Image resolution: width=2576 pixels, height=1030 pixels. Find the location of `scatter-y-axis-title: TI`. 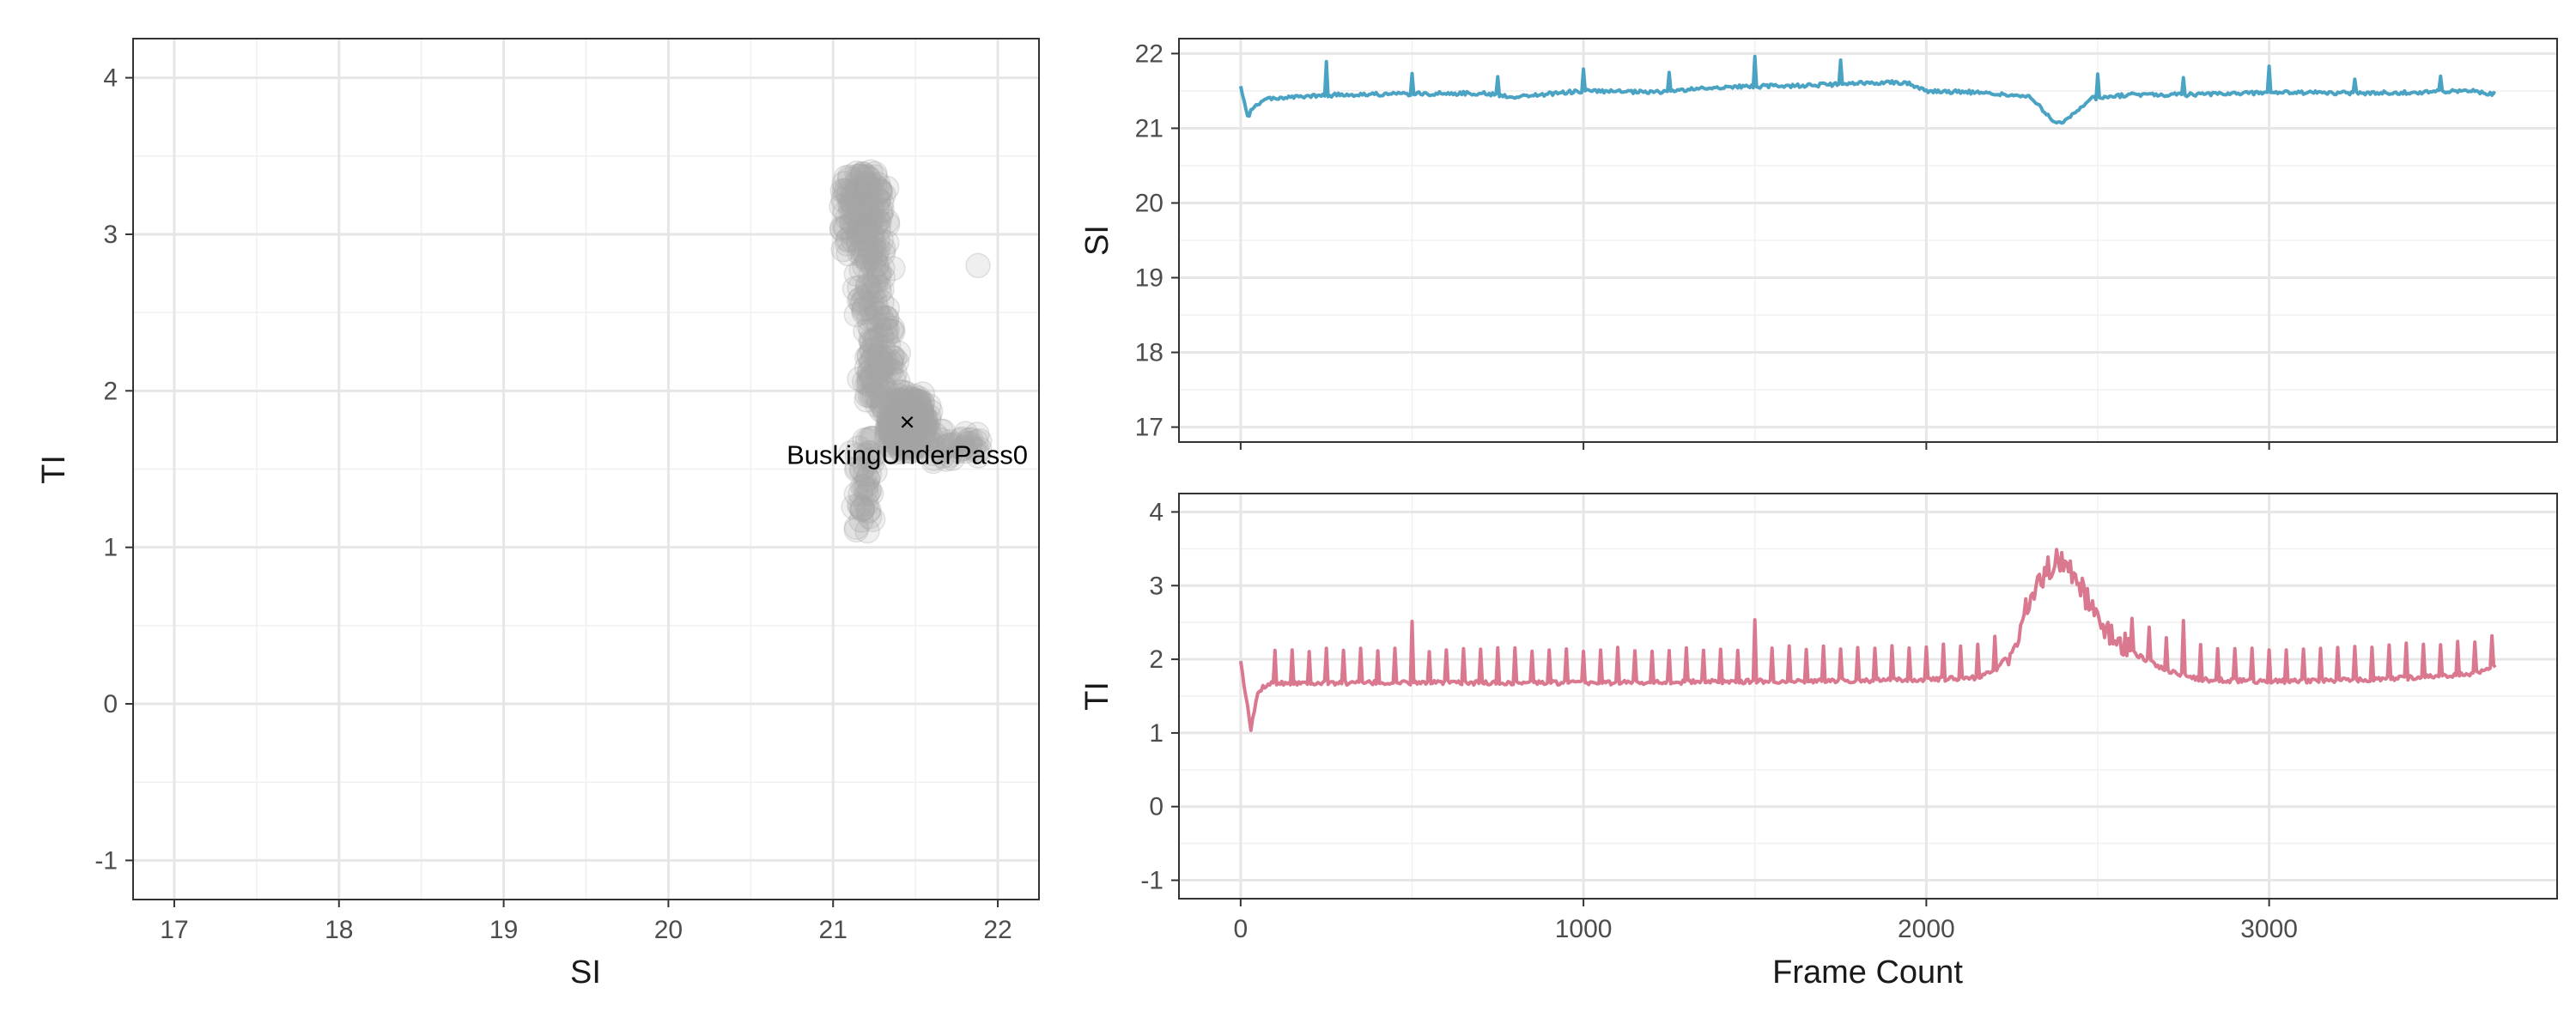

scatter-y-axis-title: TI is located at coordinates (54, 469).